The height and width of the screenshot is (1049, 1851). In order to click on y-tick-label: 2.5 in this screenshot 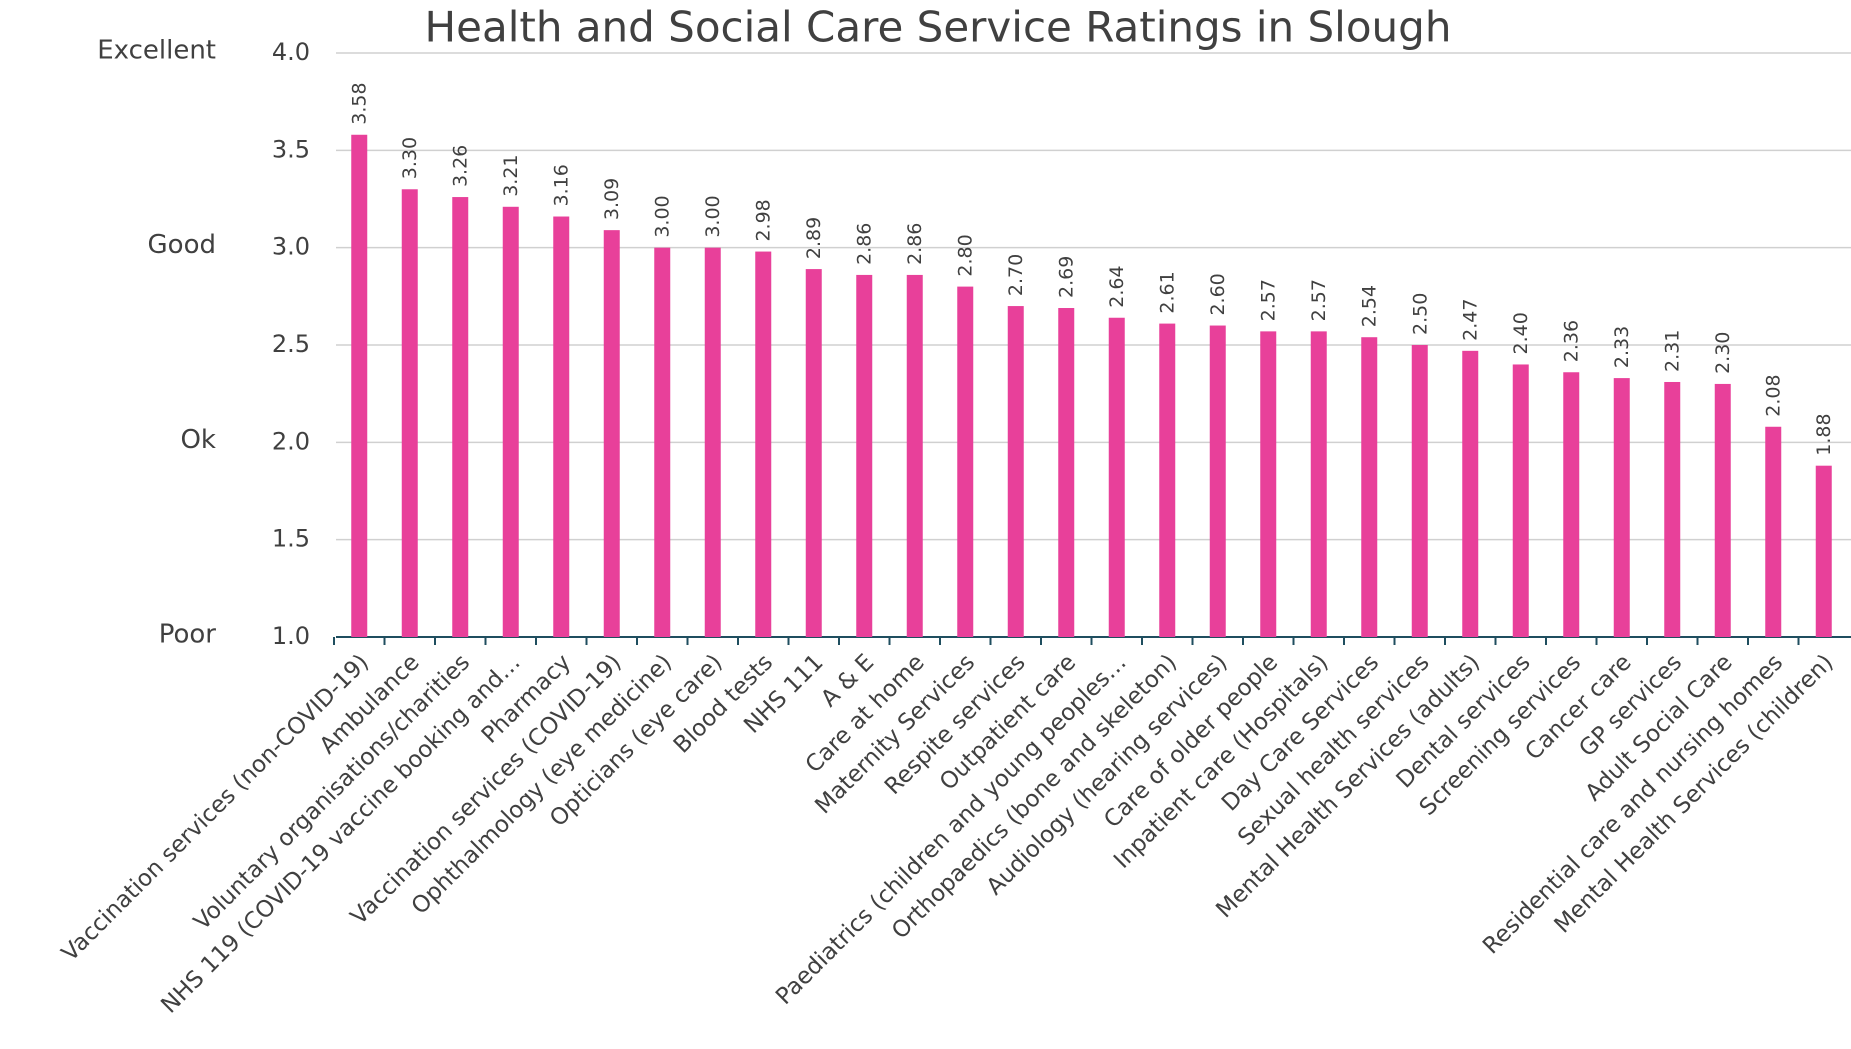, I will do `click(291, 344)`.